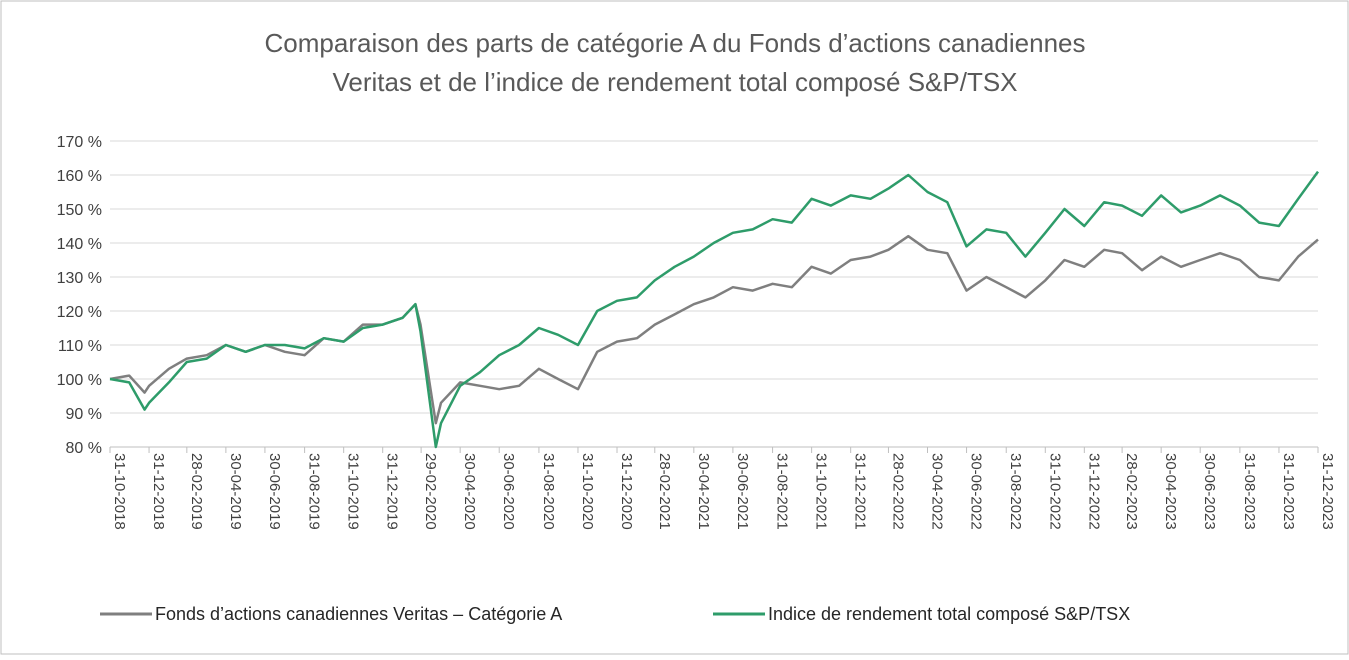 This screenshot has width=1349, height=660. What do you see at coordinates (158, 491) in the screenshot?
I see `x-tick-label: 31-12-2018` at bounding box center [158, 491].